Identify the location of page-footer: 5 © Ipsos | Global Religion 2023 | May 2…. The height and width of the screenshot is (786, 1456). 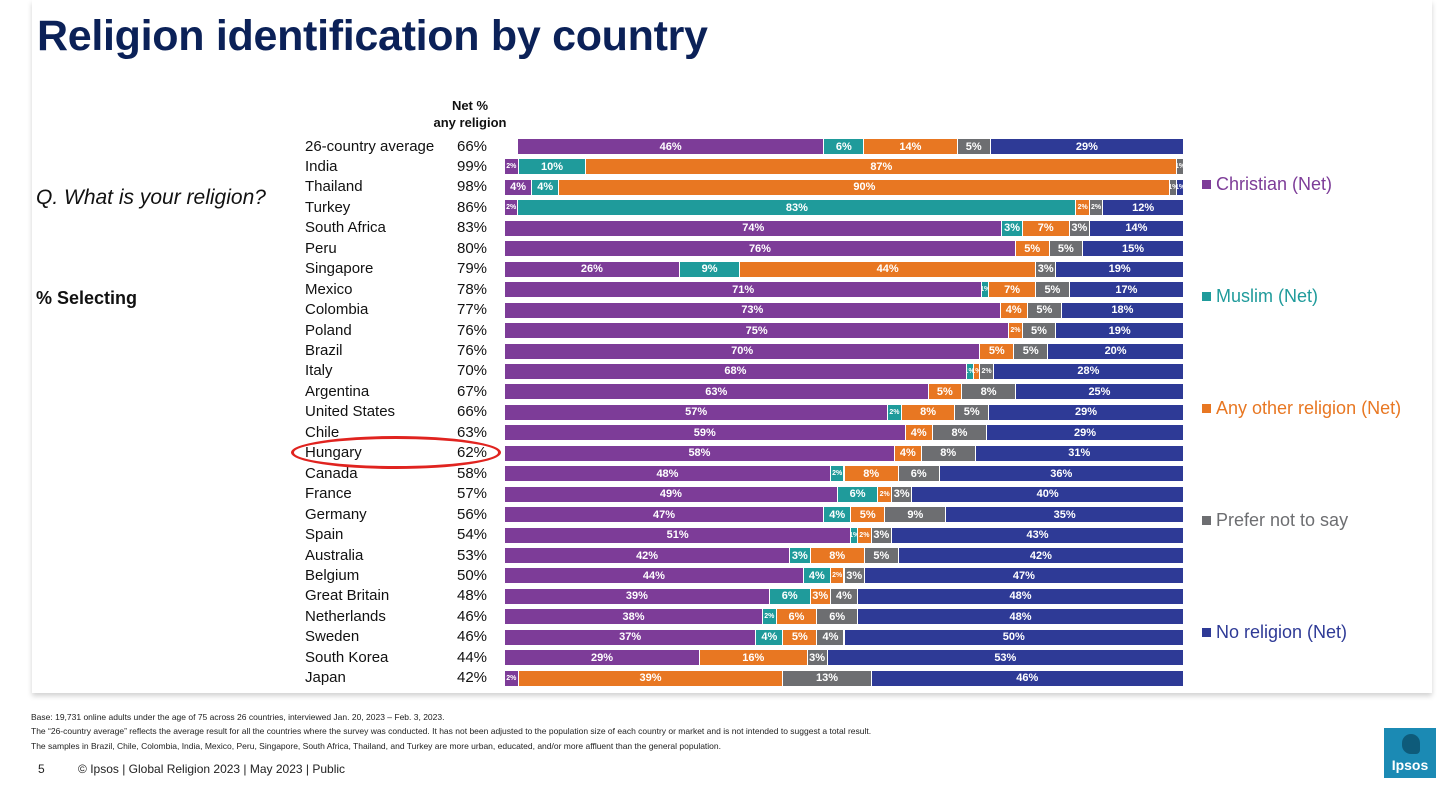
(191, 769).